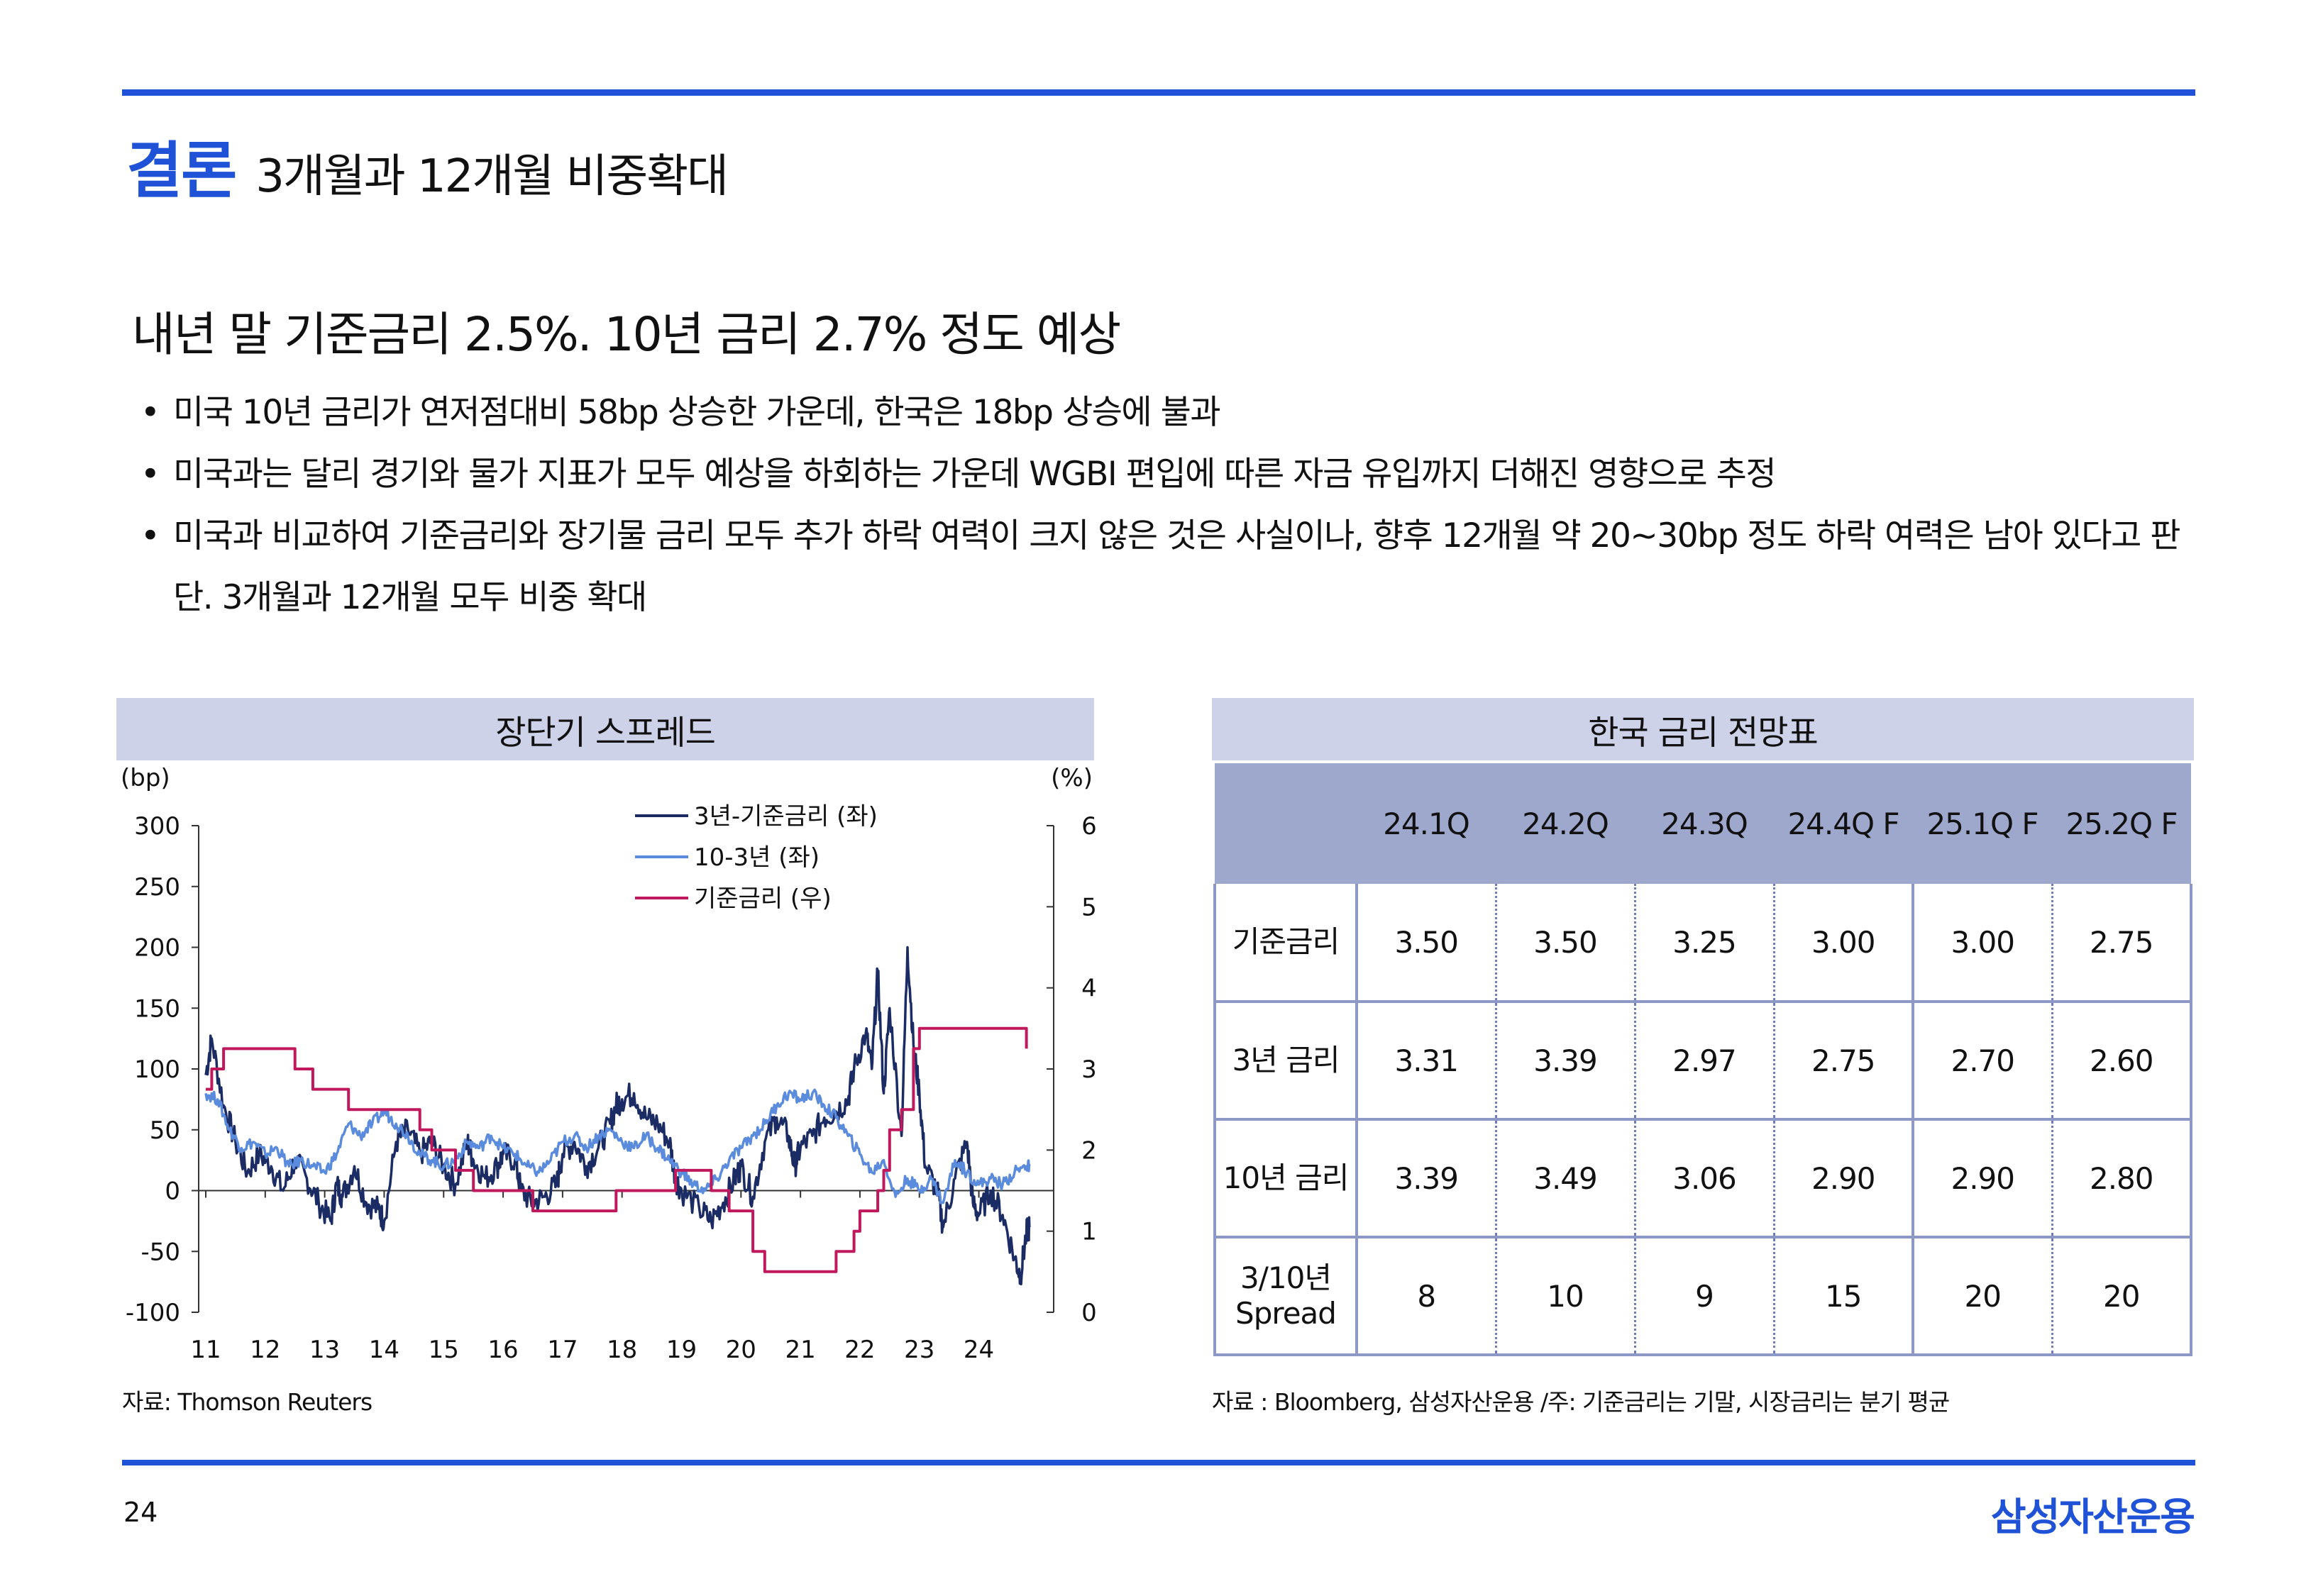 The height and width of the screenshot is (1596, 2306). I want to click on x-tick-label: 18, so click(622, 1350).